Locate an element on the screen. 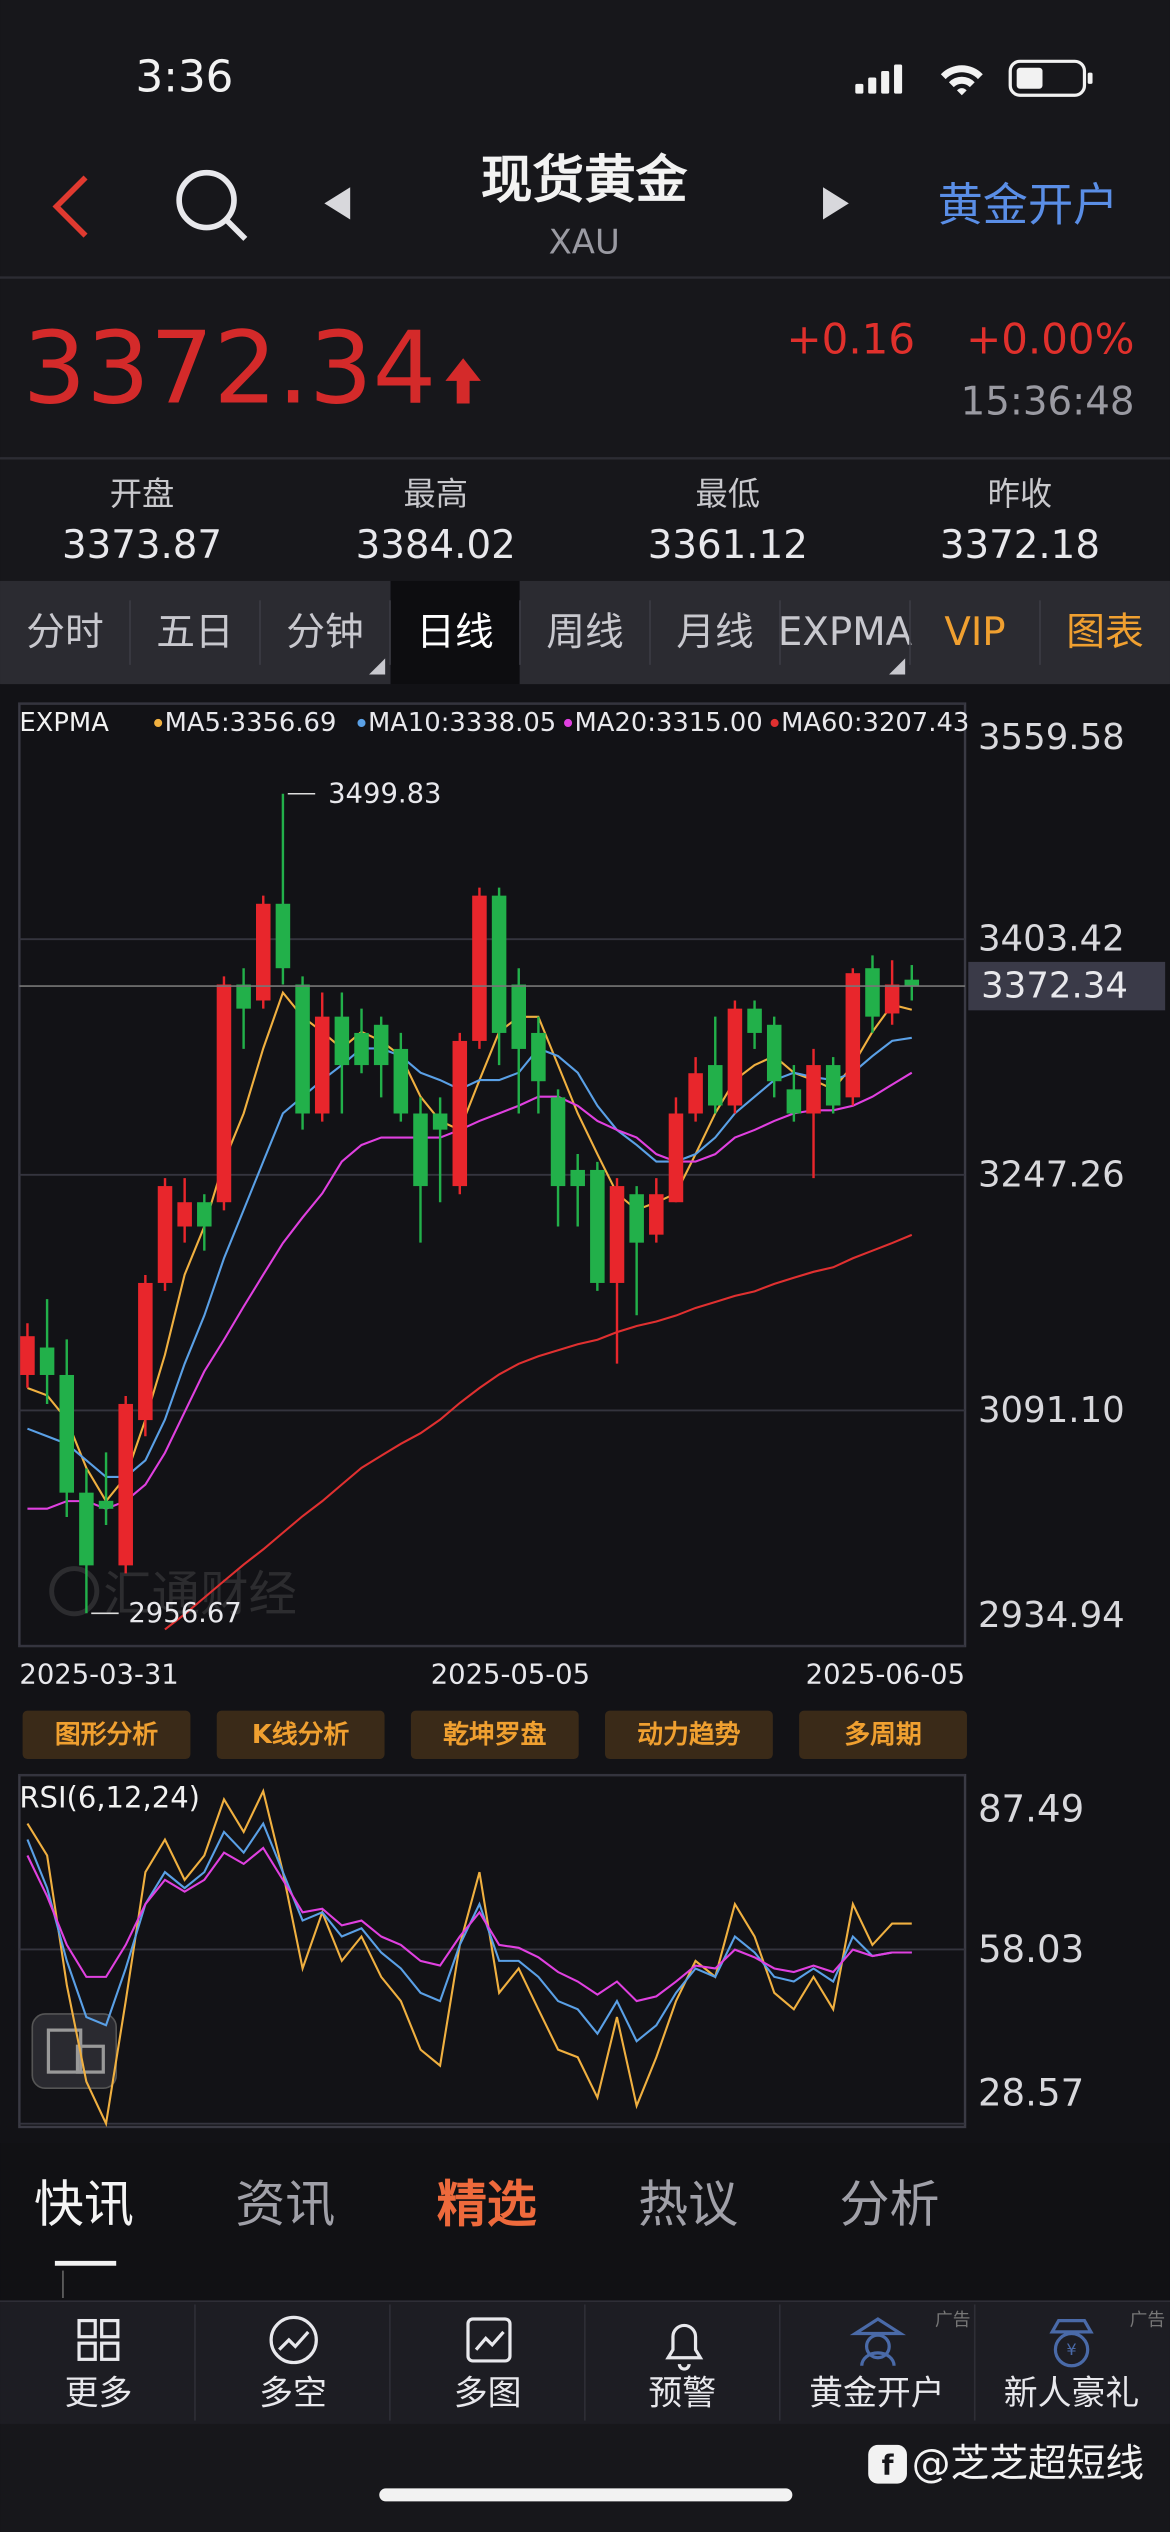  news-tab: 资讯 is located at coordinates (285, 2204).